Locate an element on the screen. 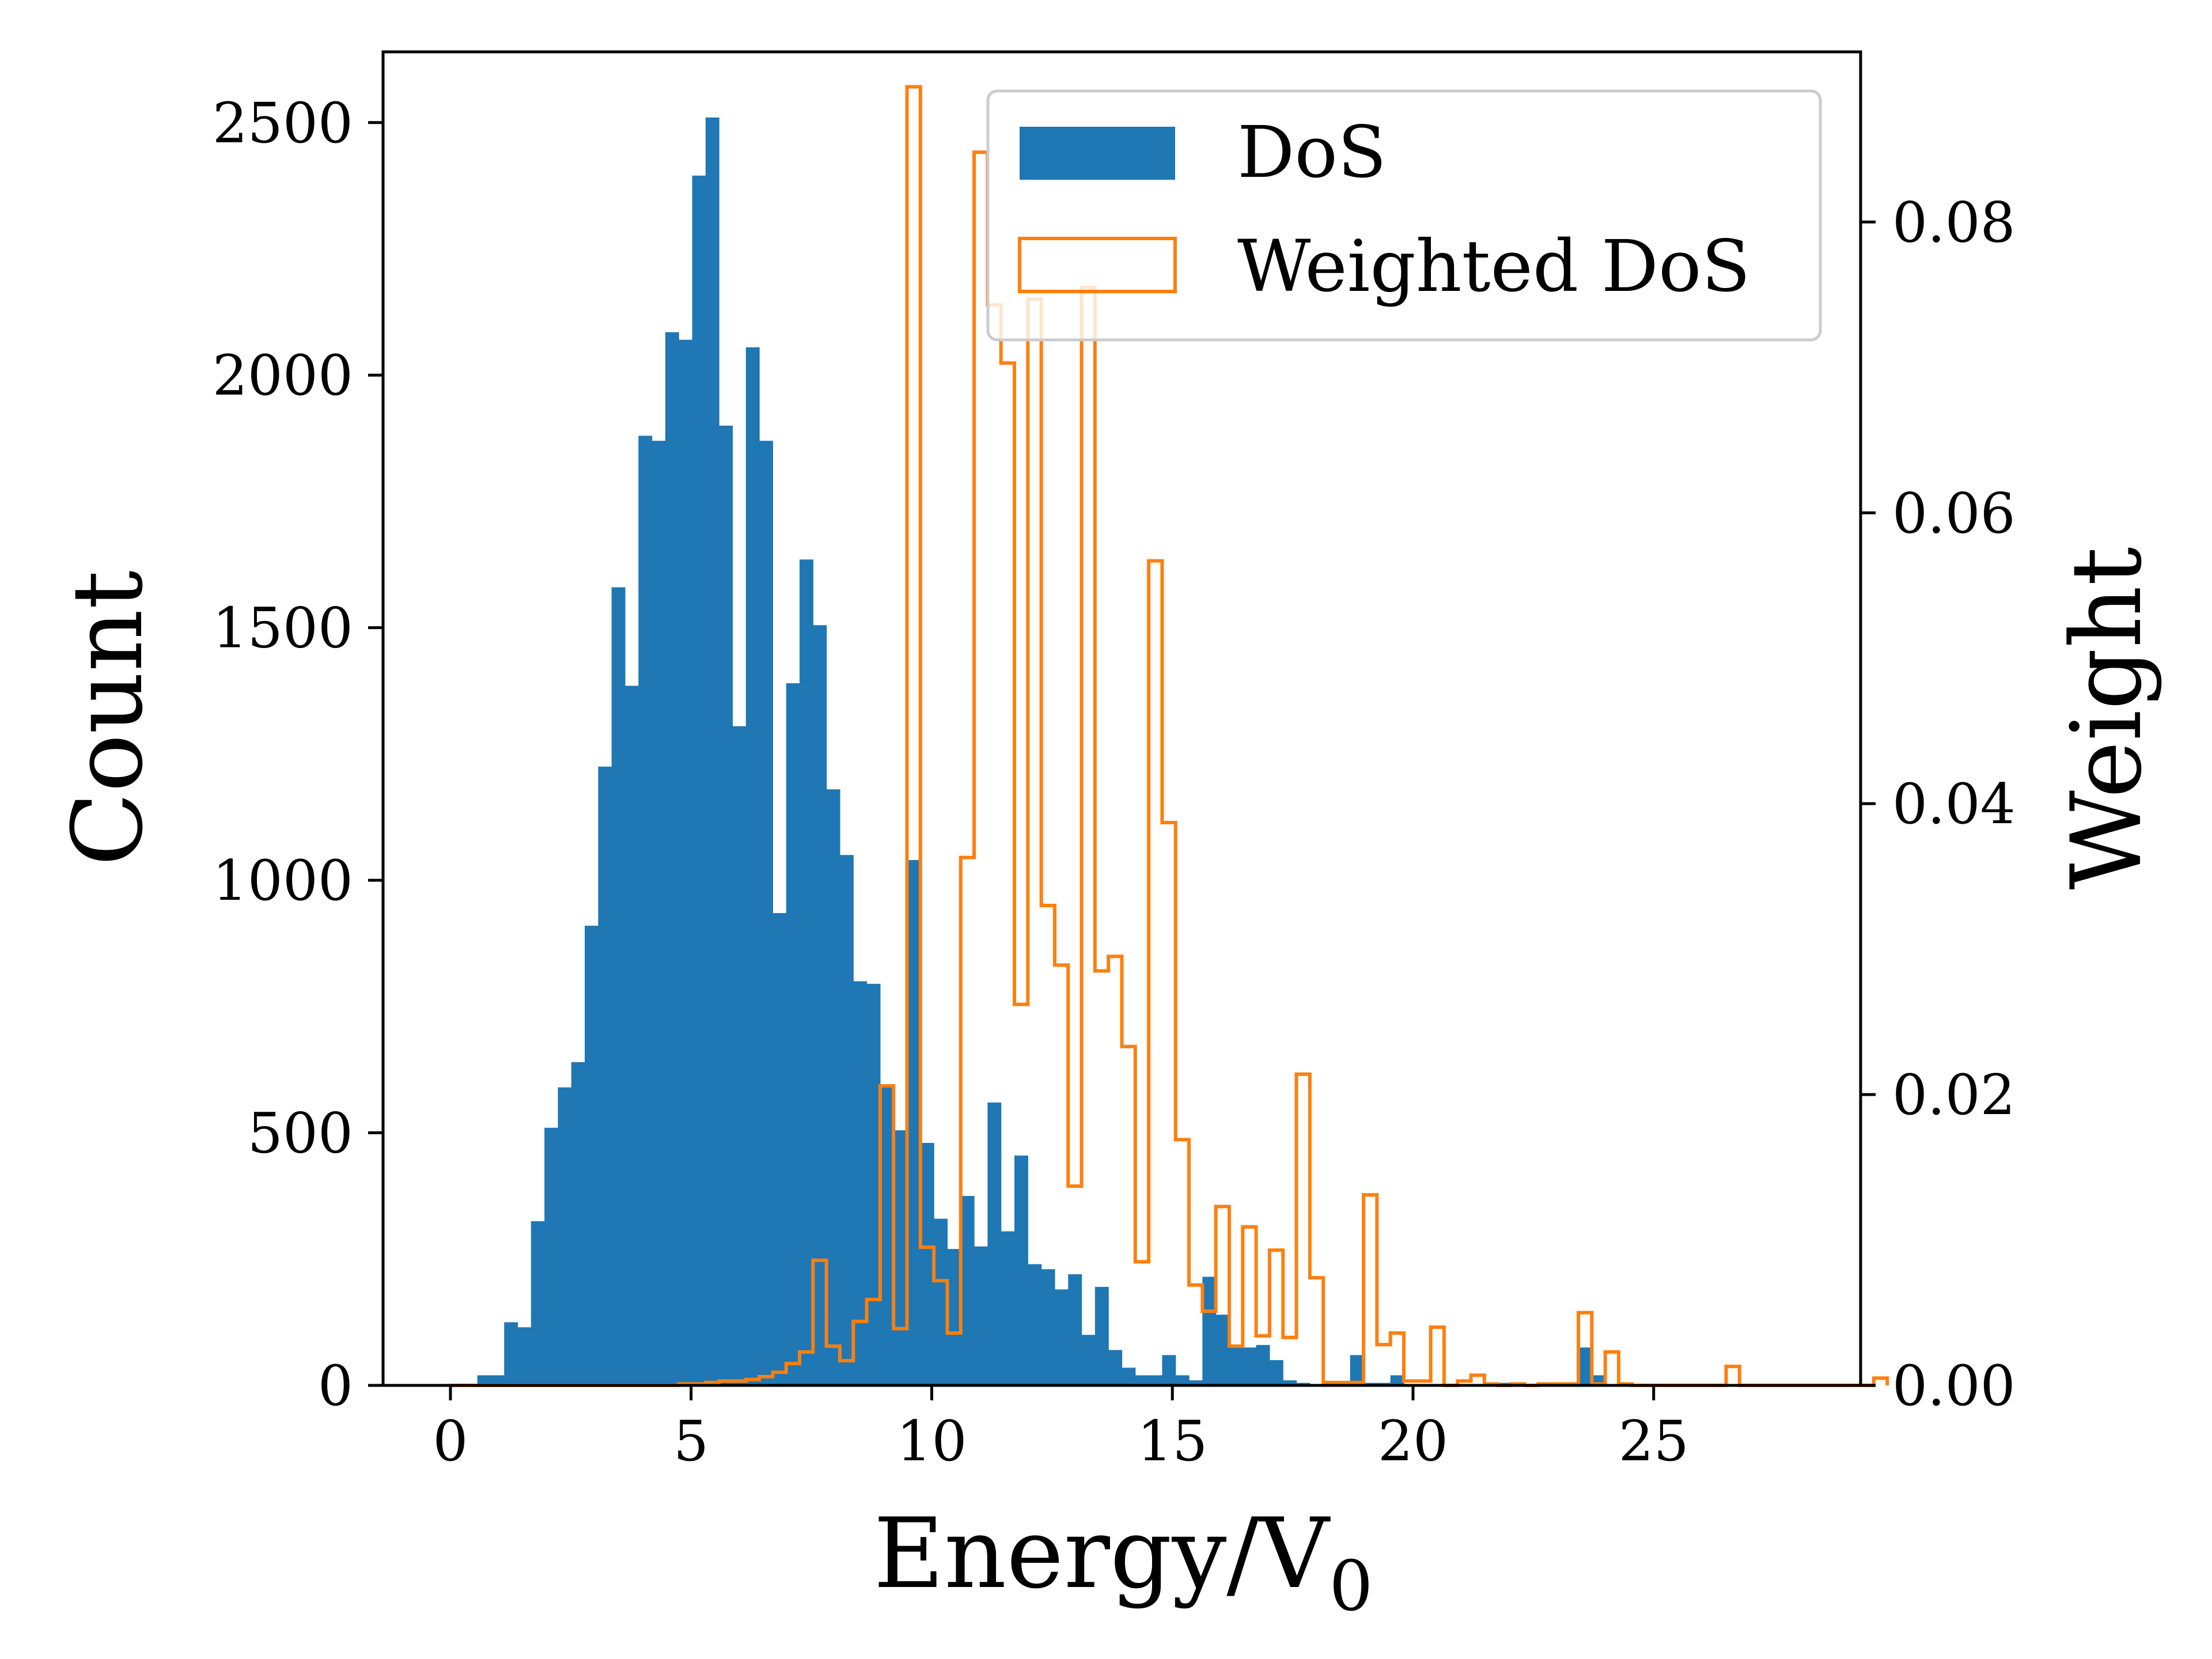  x-tick-label: 5 is located at coordinates (691, 1441).